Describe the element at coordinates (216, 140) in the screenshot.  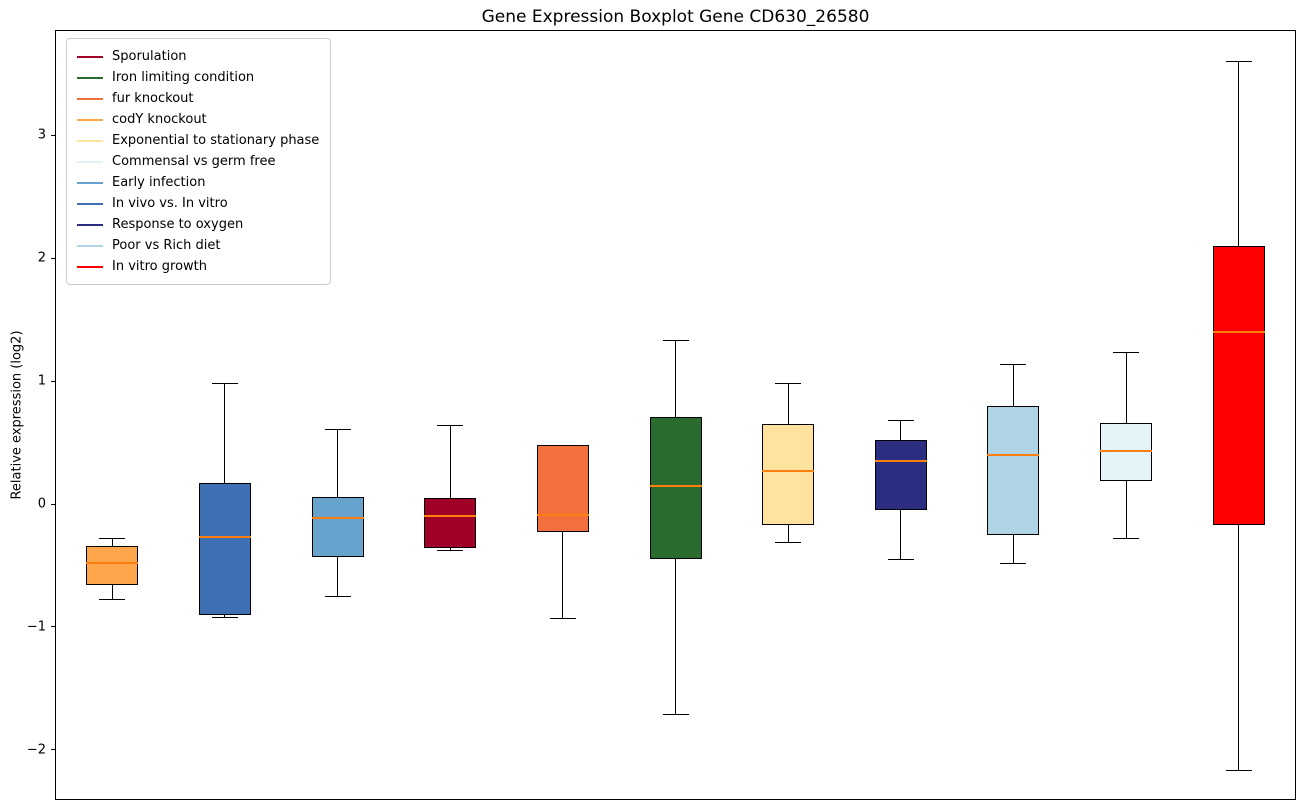
I see `legend-item-label: Exponential to stationary phase` at that location.